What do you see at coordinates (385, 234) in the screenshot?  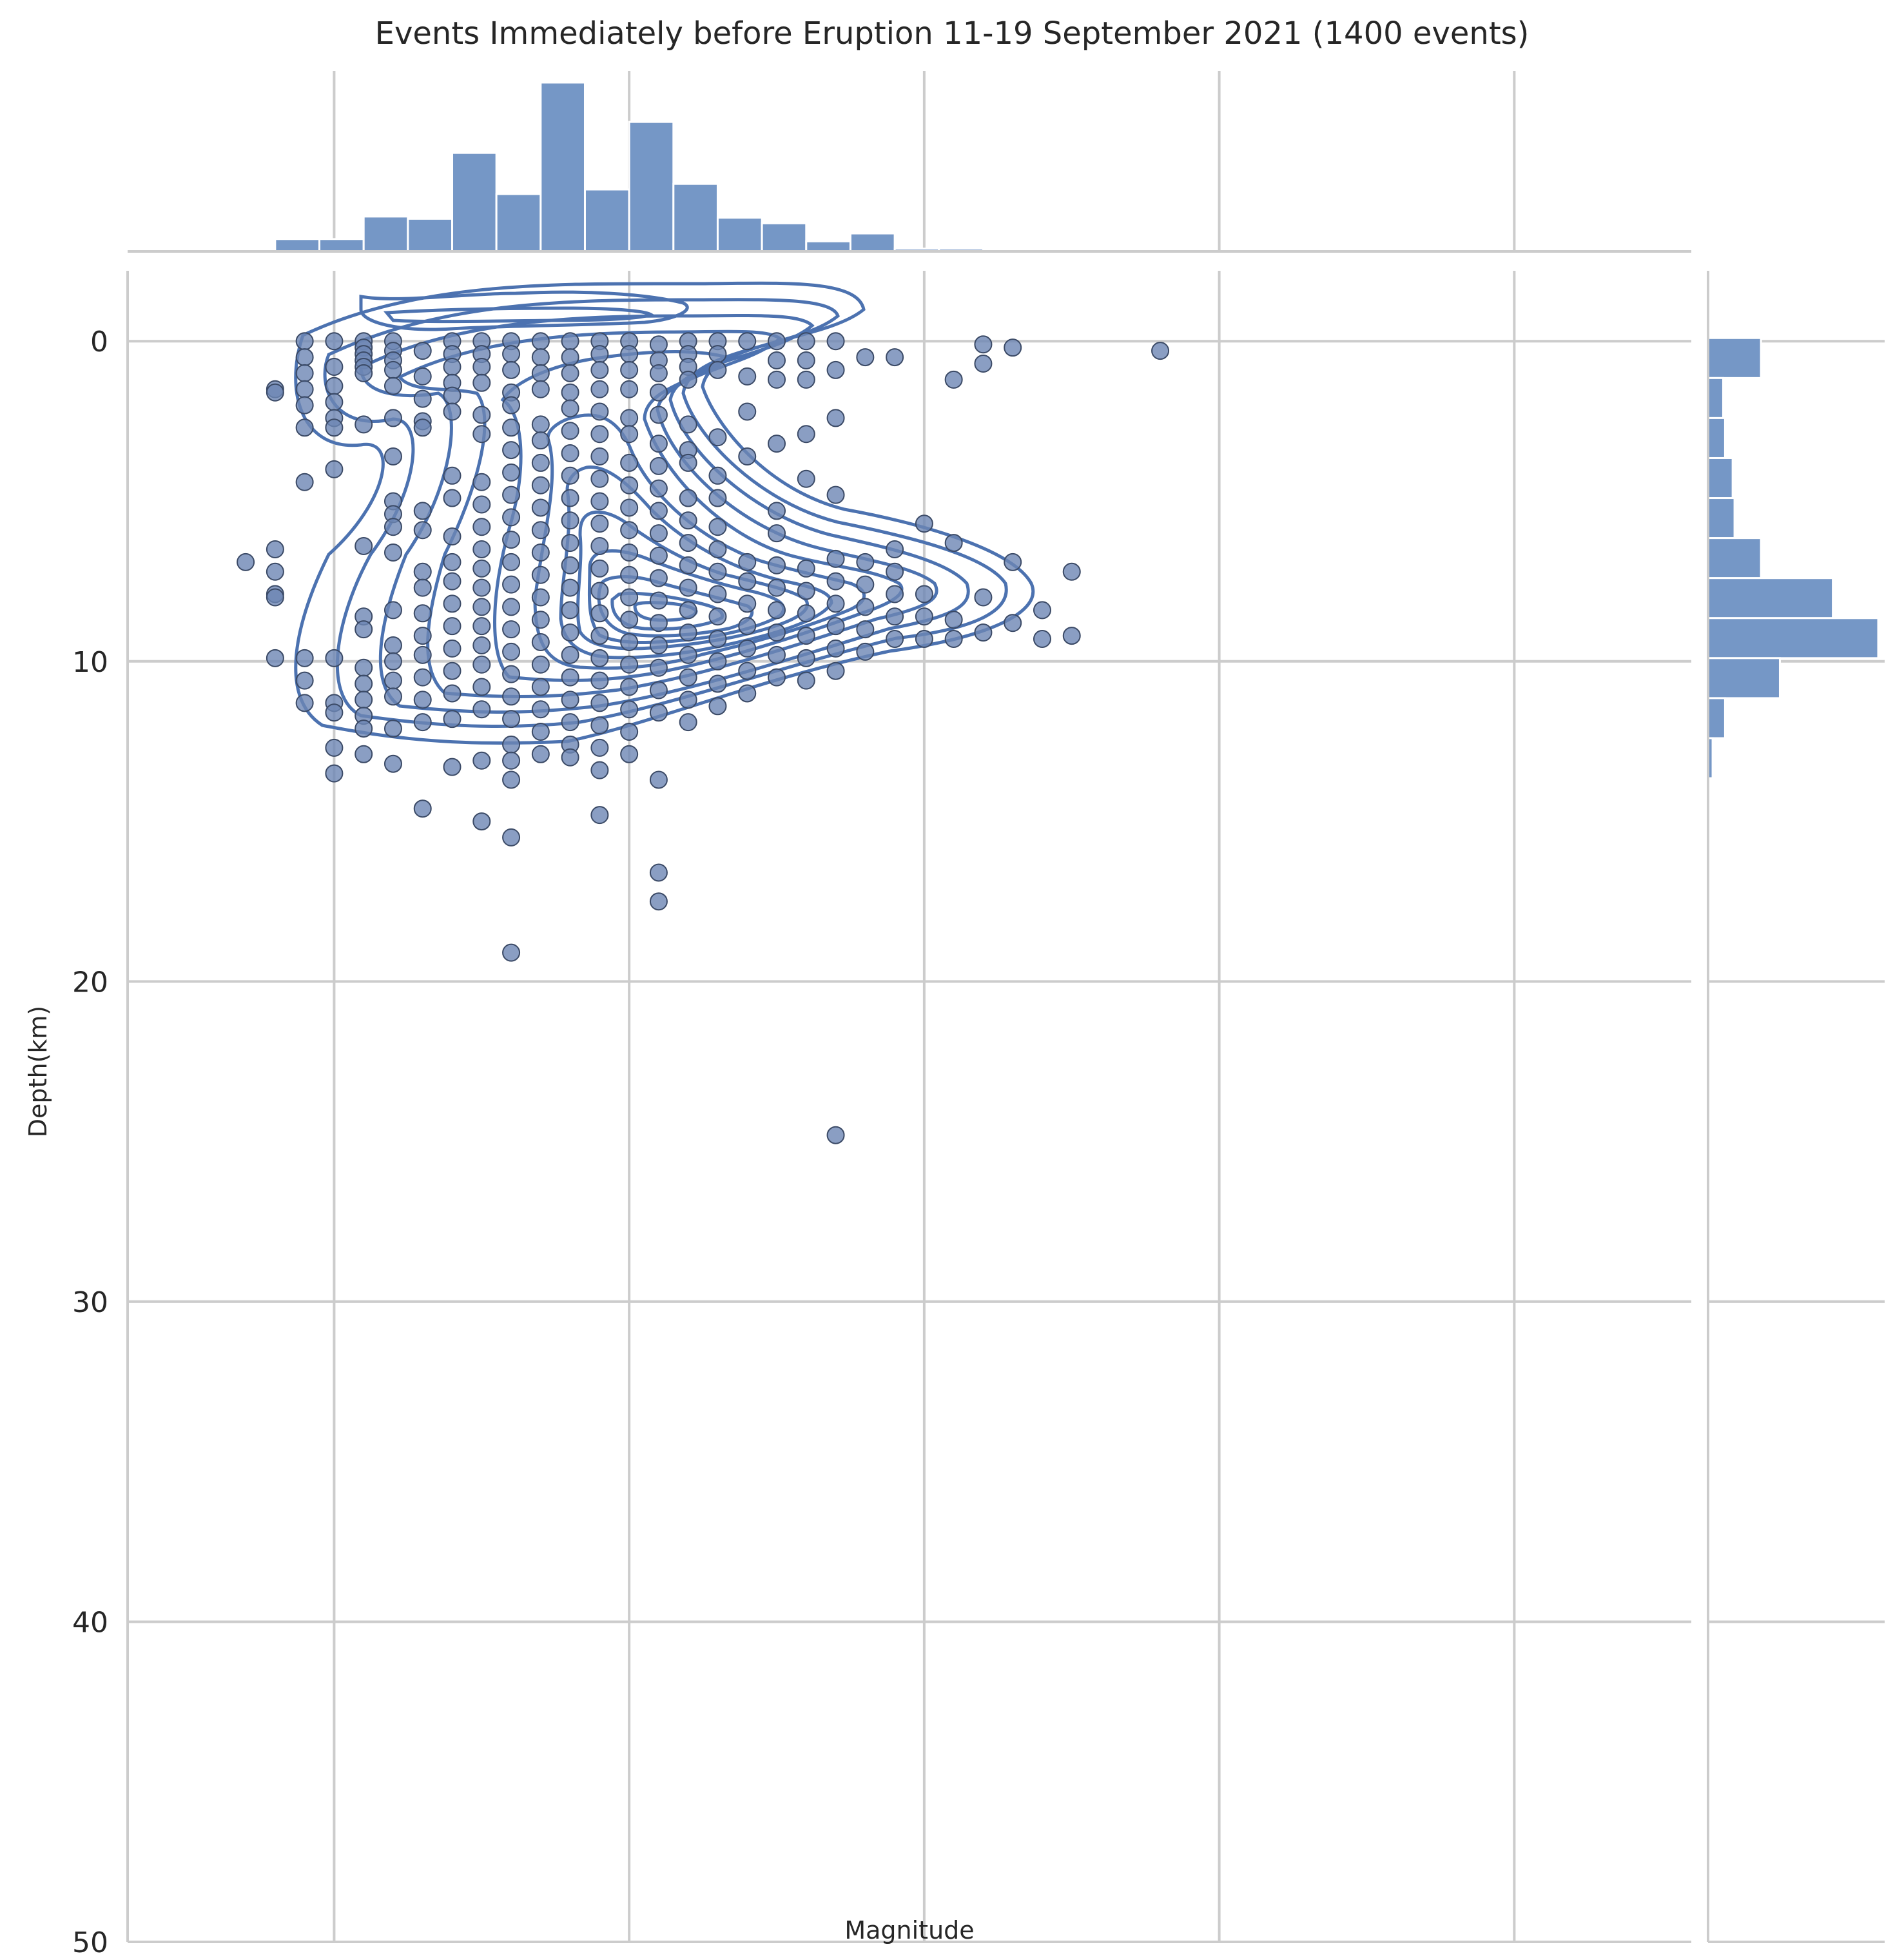 I see `marginal-x-bar` at bounding box center [385, 234].